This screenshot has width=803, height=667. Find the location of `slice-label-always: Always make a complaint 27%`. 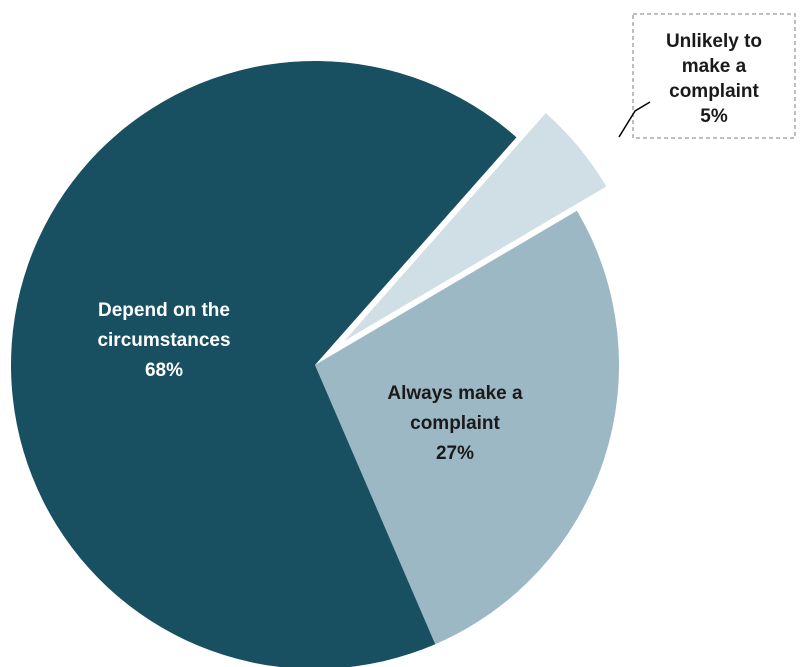

slice-label-always: Always make a complaint 27% is located at coordinates (455, 423).